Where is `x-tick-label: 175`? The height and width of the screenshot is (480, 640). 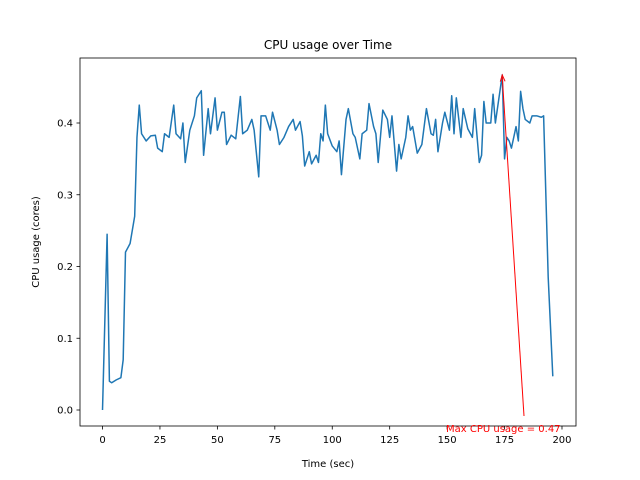
x-tick-label: 175 is located at coordinates (504, 440).